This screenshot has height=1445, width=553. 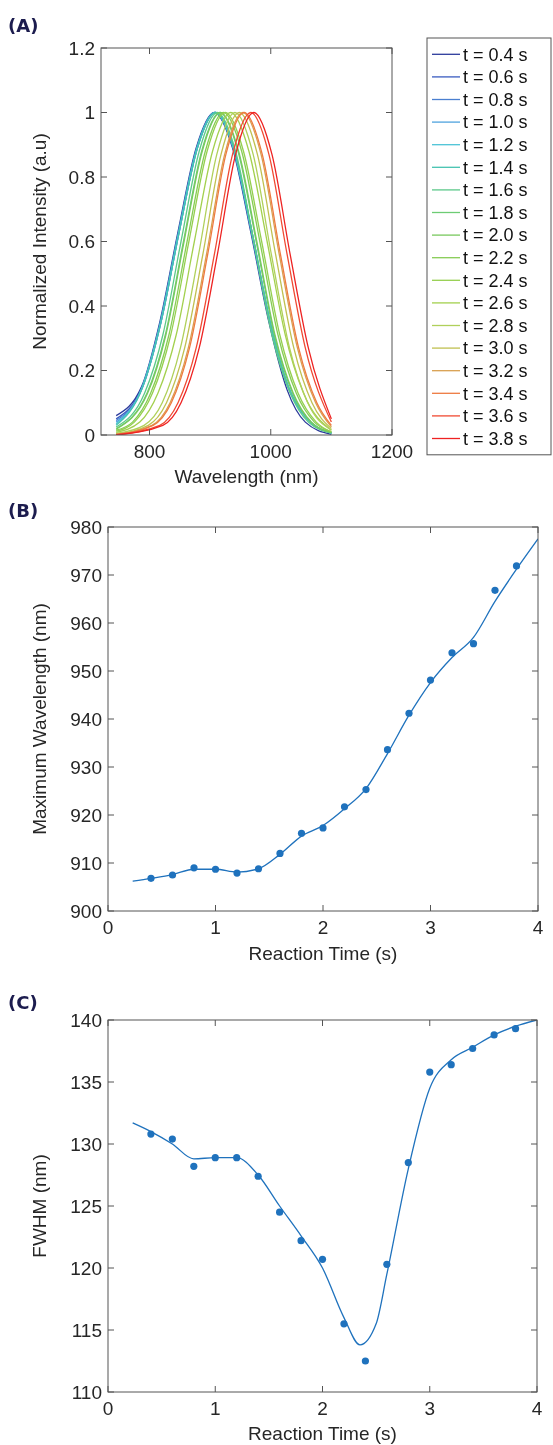 What do you see at coordinates (39, 1206) in the screenshot?
I see `y-axis-title: FWHM (nm)` at bounding box center [39, 1206].